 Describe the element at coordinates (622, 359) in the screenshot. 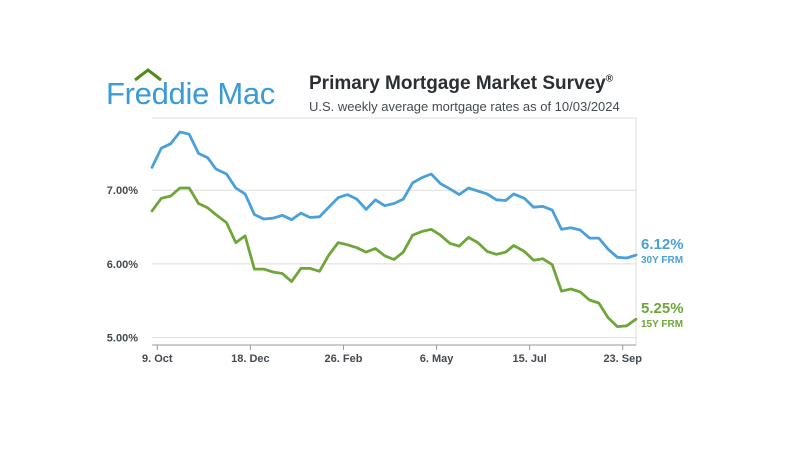

I see `x-tick-label: 23. Sep` at that location.